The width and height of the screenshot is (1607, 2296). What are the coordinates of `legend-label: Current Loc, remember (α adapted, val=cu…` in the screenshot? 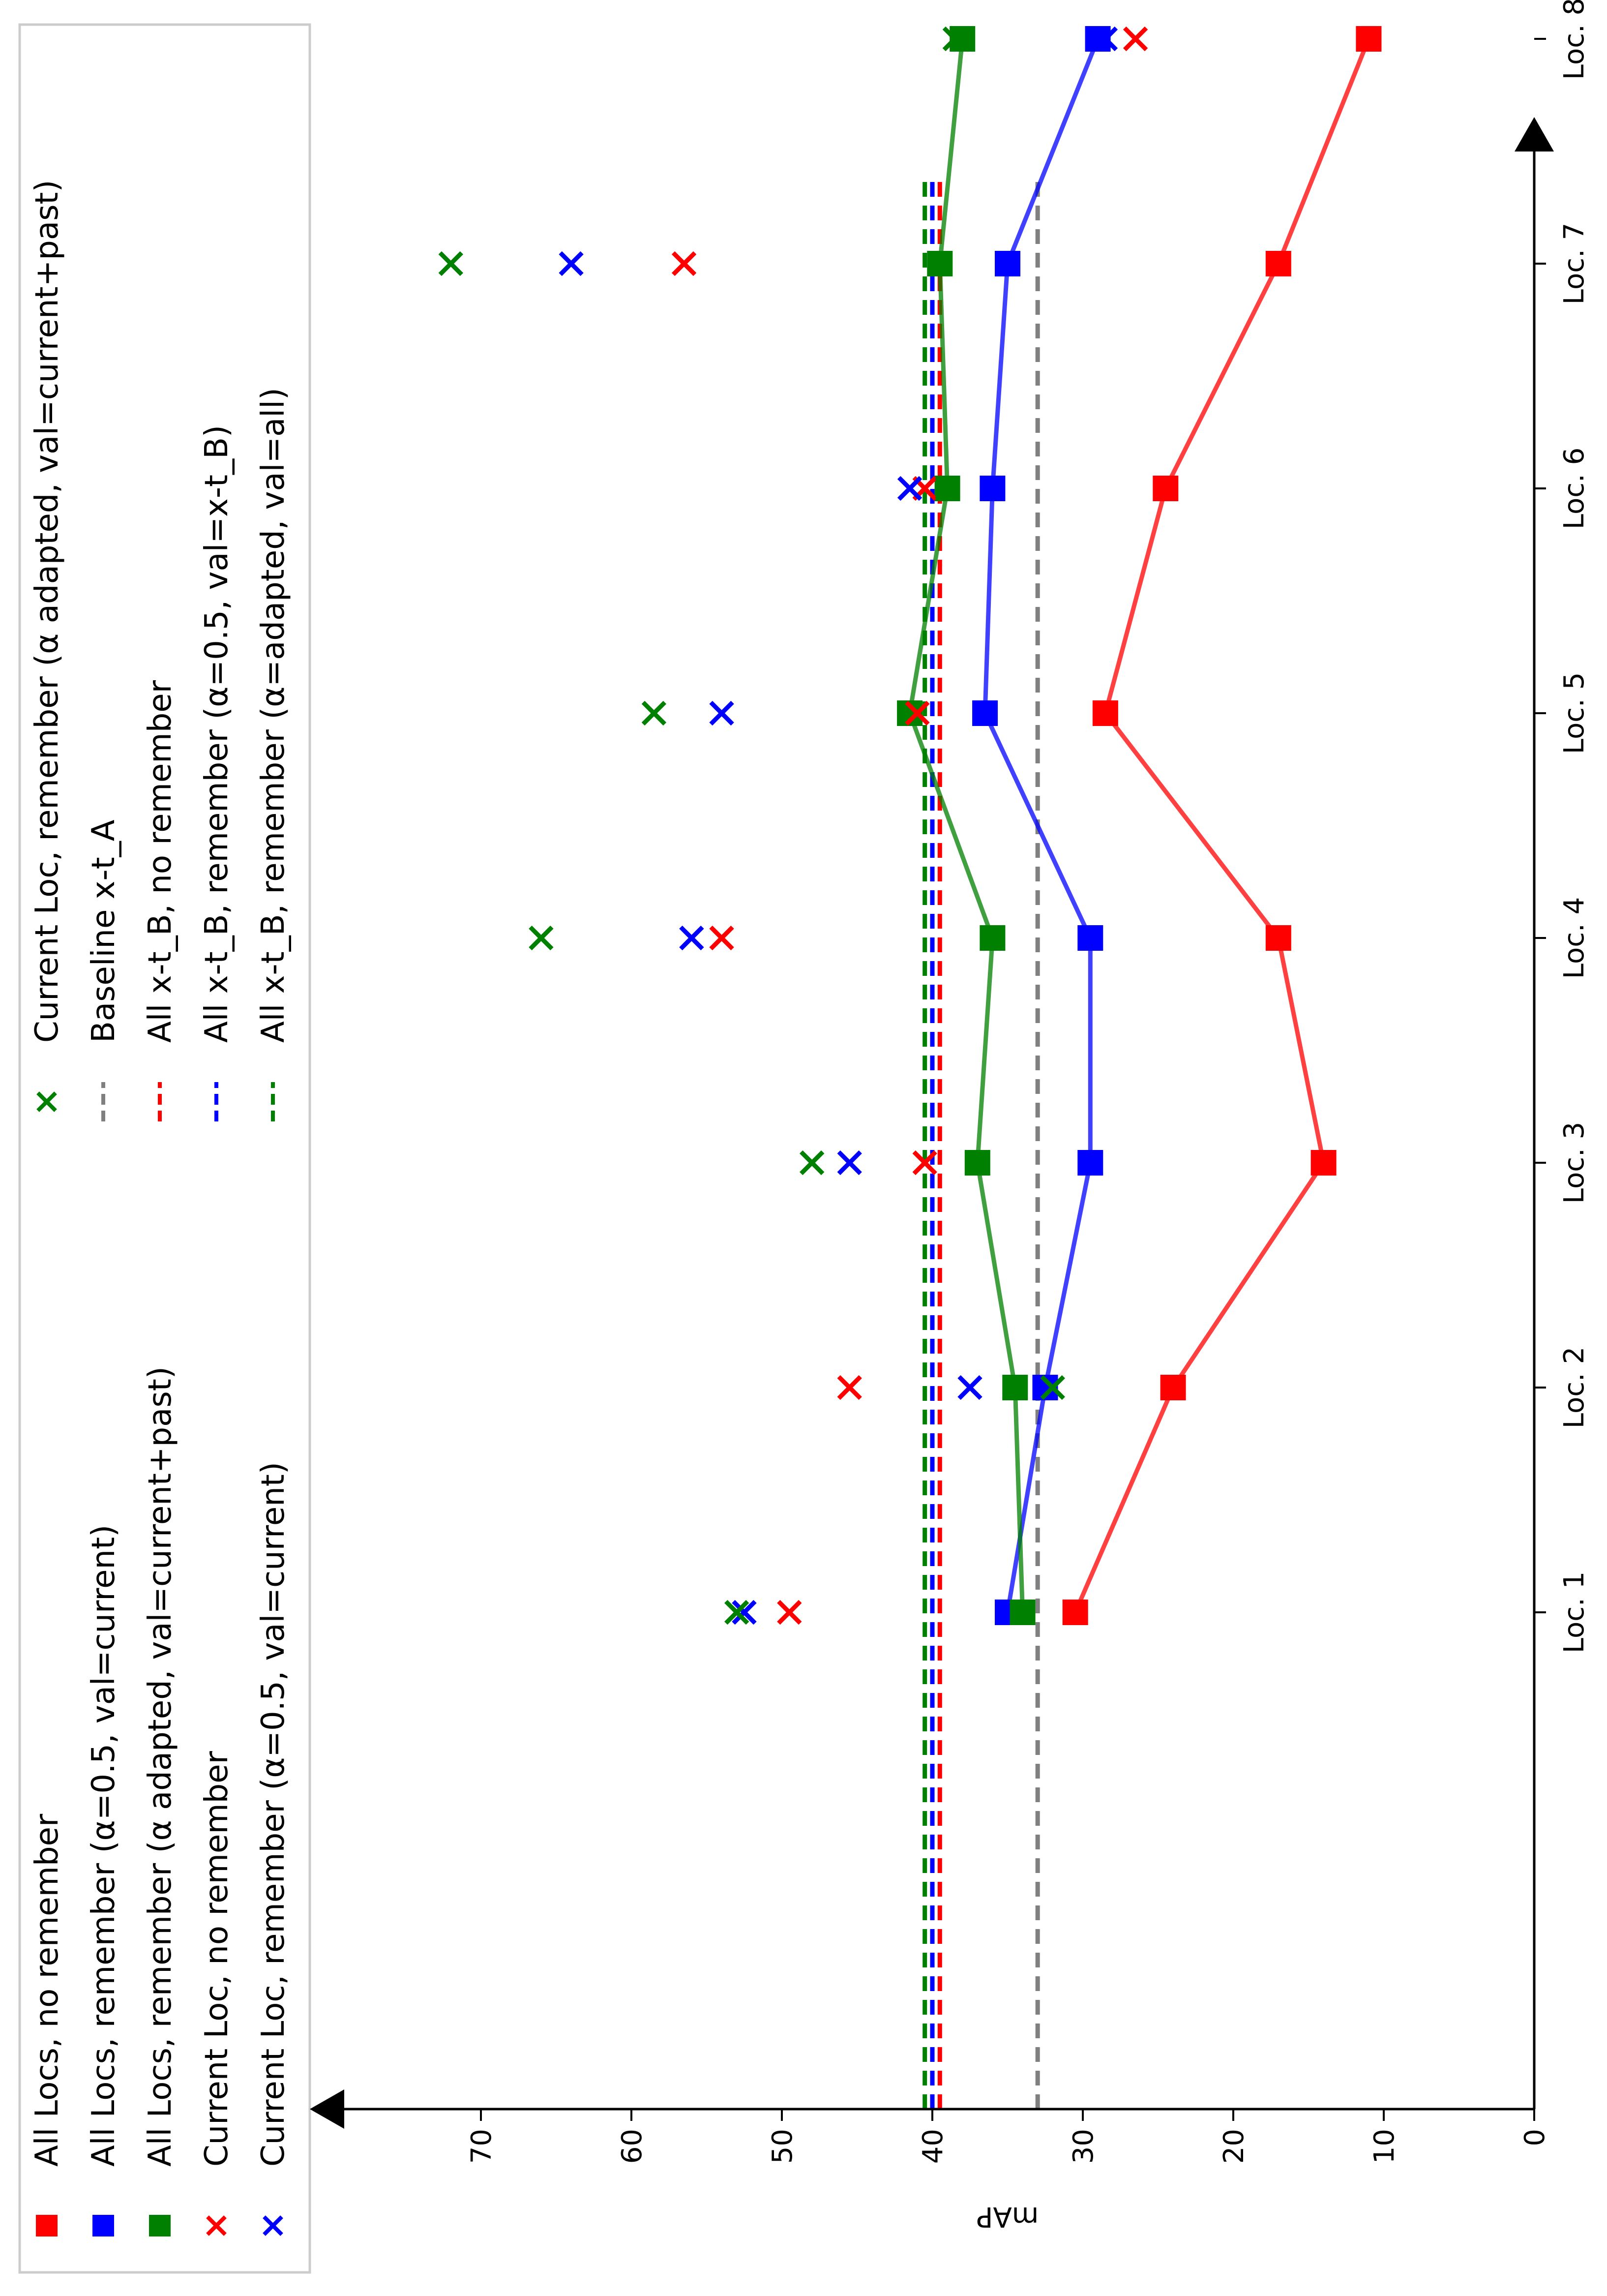 It's located at (47, 611).